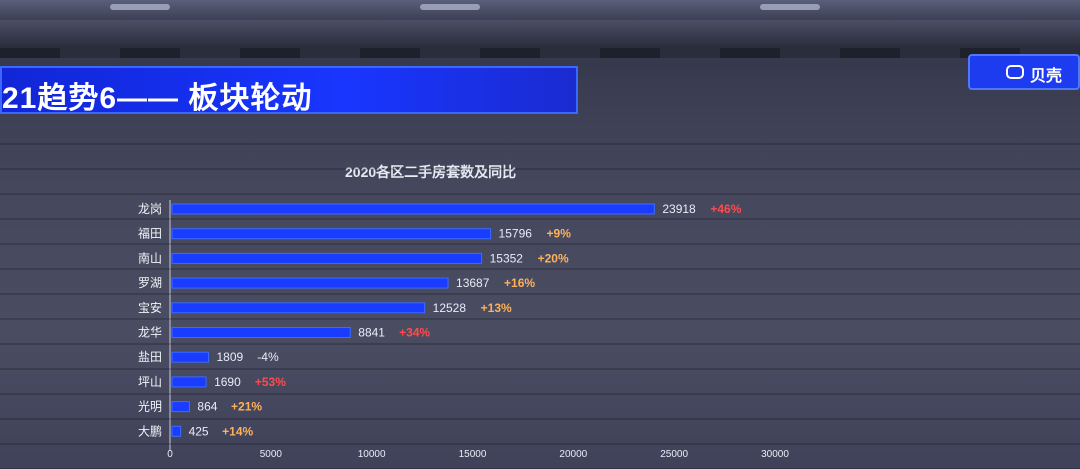 The height and width of the screenshot is (469, 1080). I want to click on brand-label: 贝壳, so click(1046, 76).